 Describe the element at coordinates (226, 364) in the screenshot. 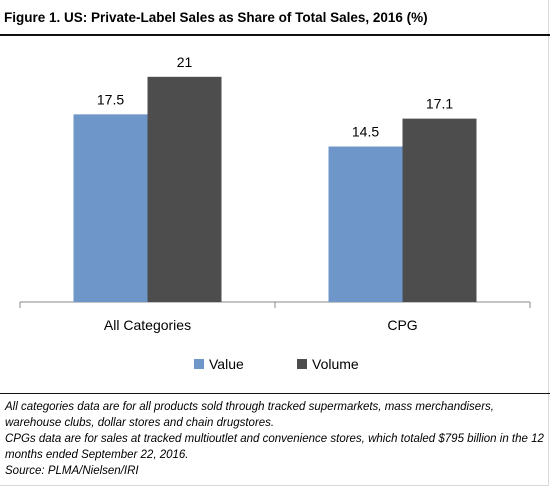

I see `legend-label-value: Value` at that location.